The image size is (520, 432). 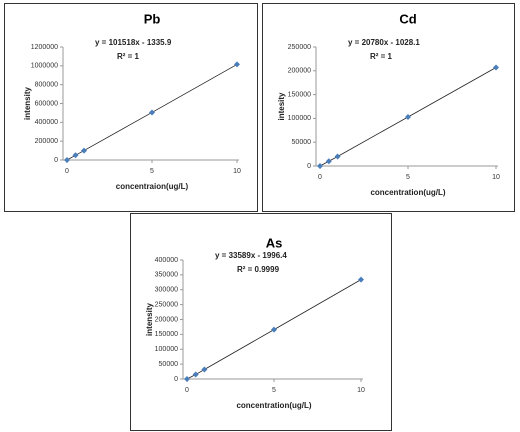 I want to click on chart-title: As, so click(x=274, y=242).